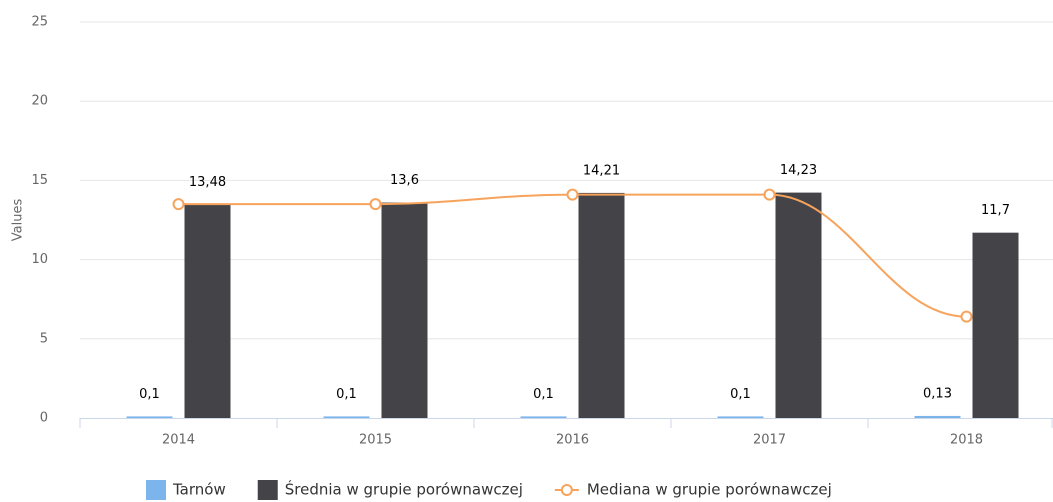 The height and width of the screenshot is (502, 1053). Describe the element at coordinates (207, 182) in the screenshot. I see `data-label: 13,48` at that location.